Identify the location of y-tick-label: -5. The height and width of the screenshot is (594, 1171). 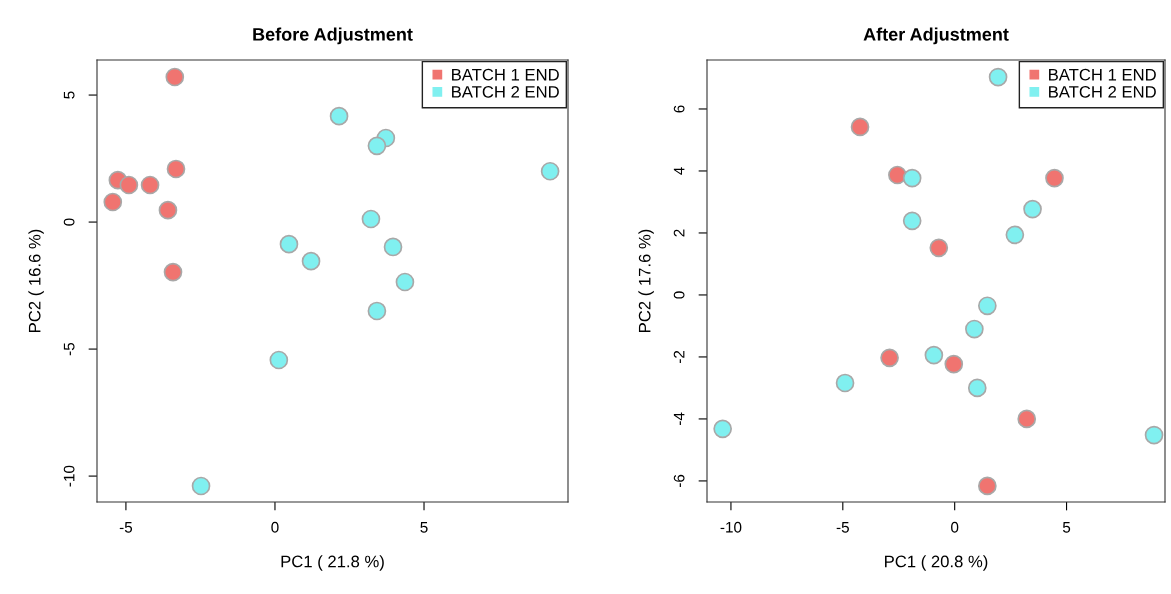
(69, 349).